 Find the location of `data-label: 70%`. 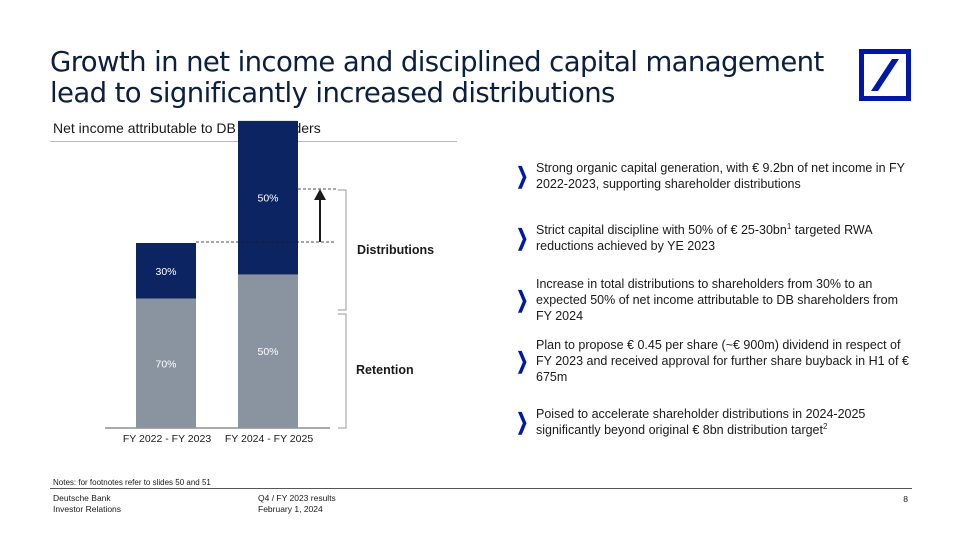

data-label: 70% is located at coordinates (165, 364).